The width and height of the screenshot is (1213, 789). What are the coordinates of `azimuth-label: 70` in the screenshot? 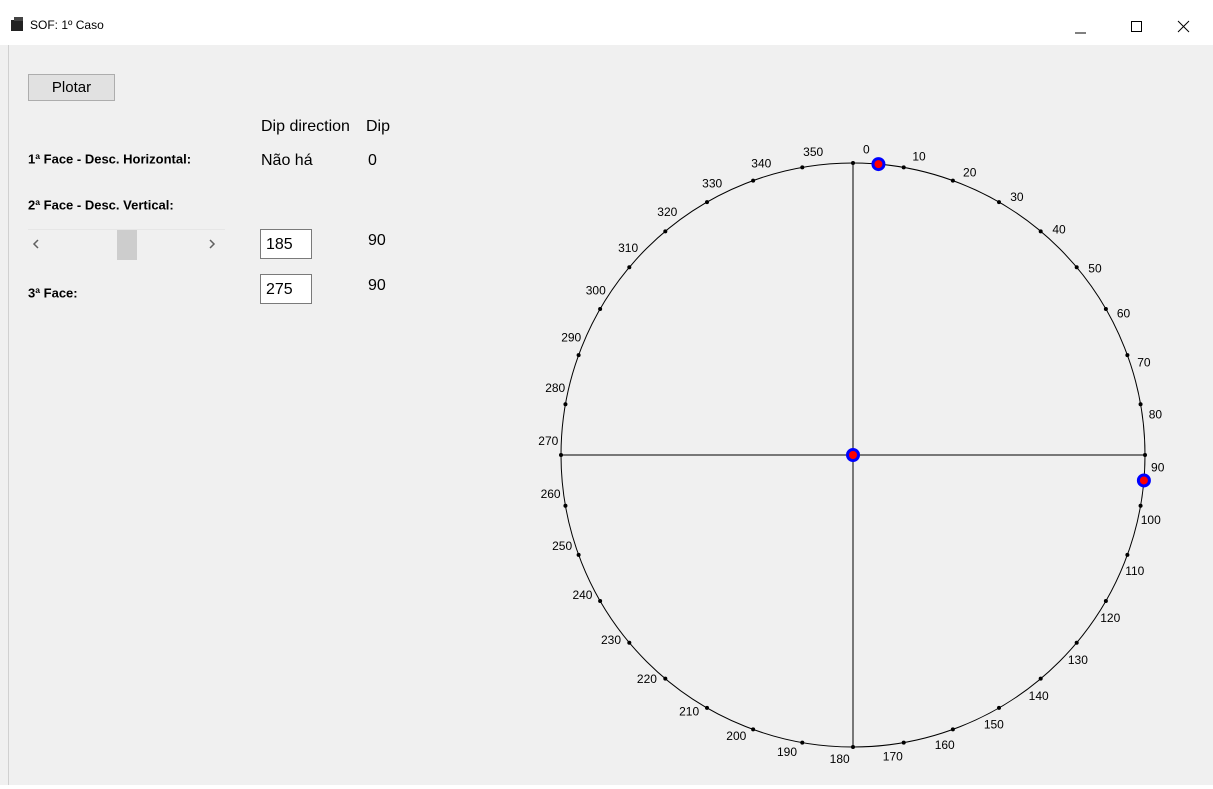 It's located at (1144, 362).